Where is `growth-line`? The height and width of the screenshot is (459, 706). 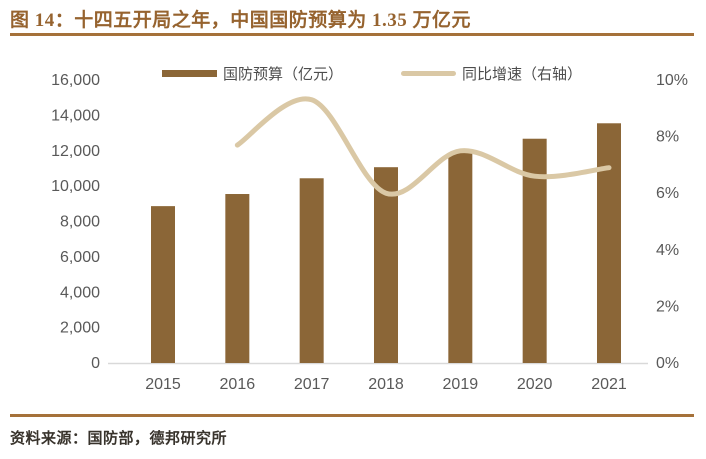 growth-line is located at coordinates (423, 146).